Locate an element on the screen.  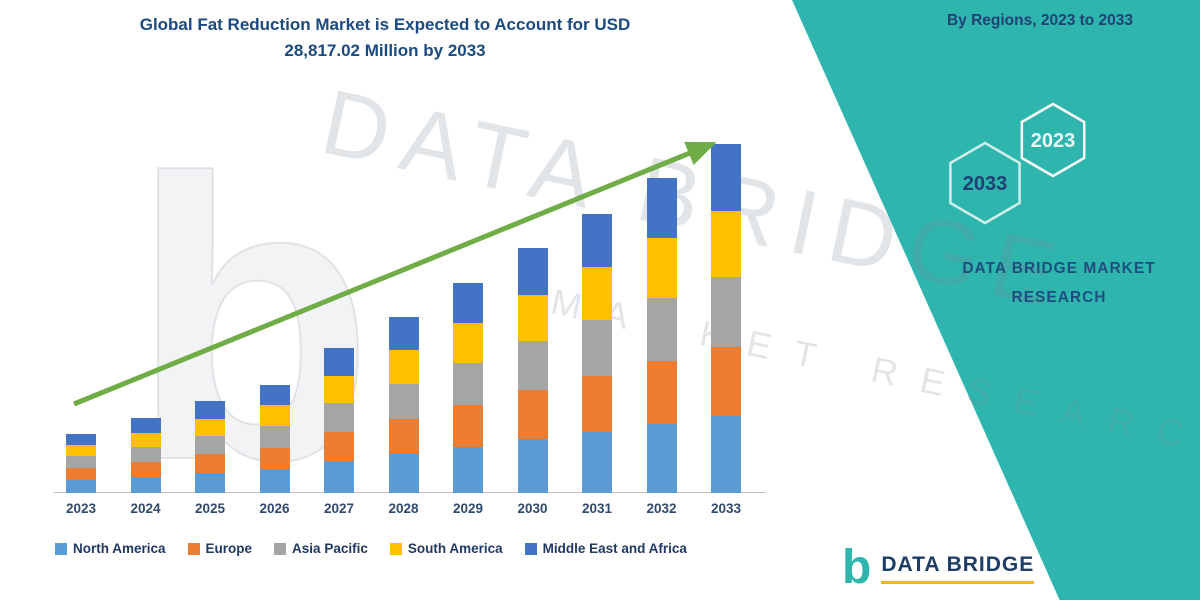
legend-label: South America is located at coordinates (455, 548).